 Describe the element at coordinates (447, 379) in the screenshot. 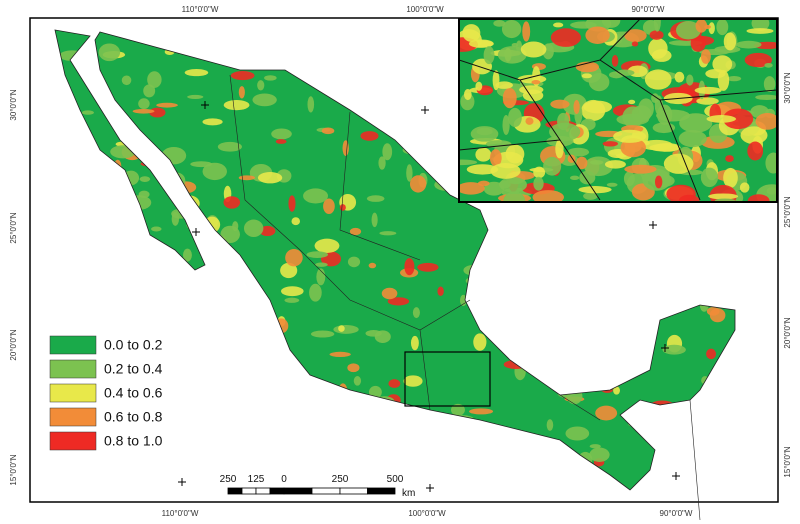

I see `inset-locator` at that location.